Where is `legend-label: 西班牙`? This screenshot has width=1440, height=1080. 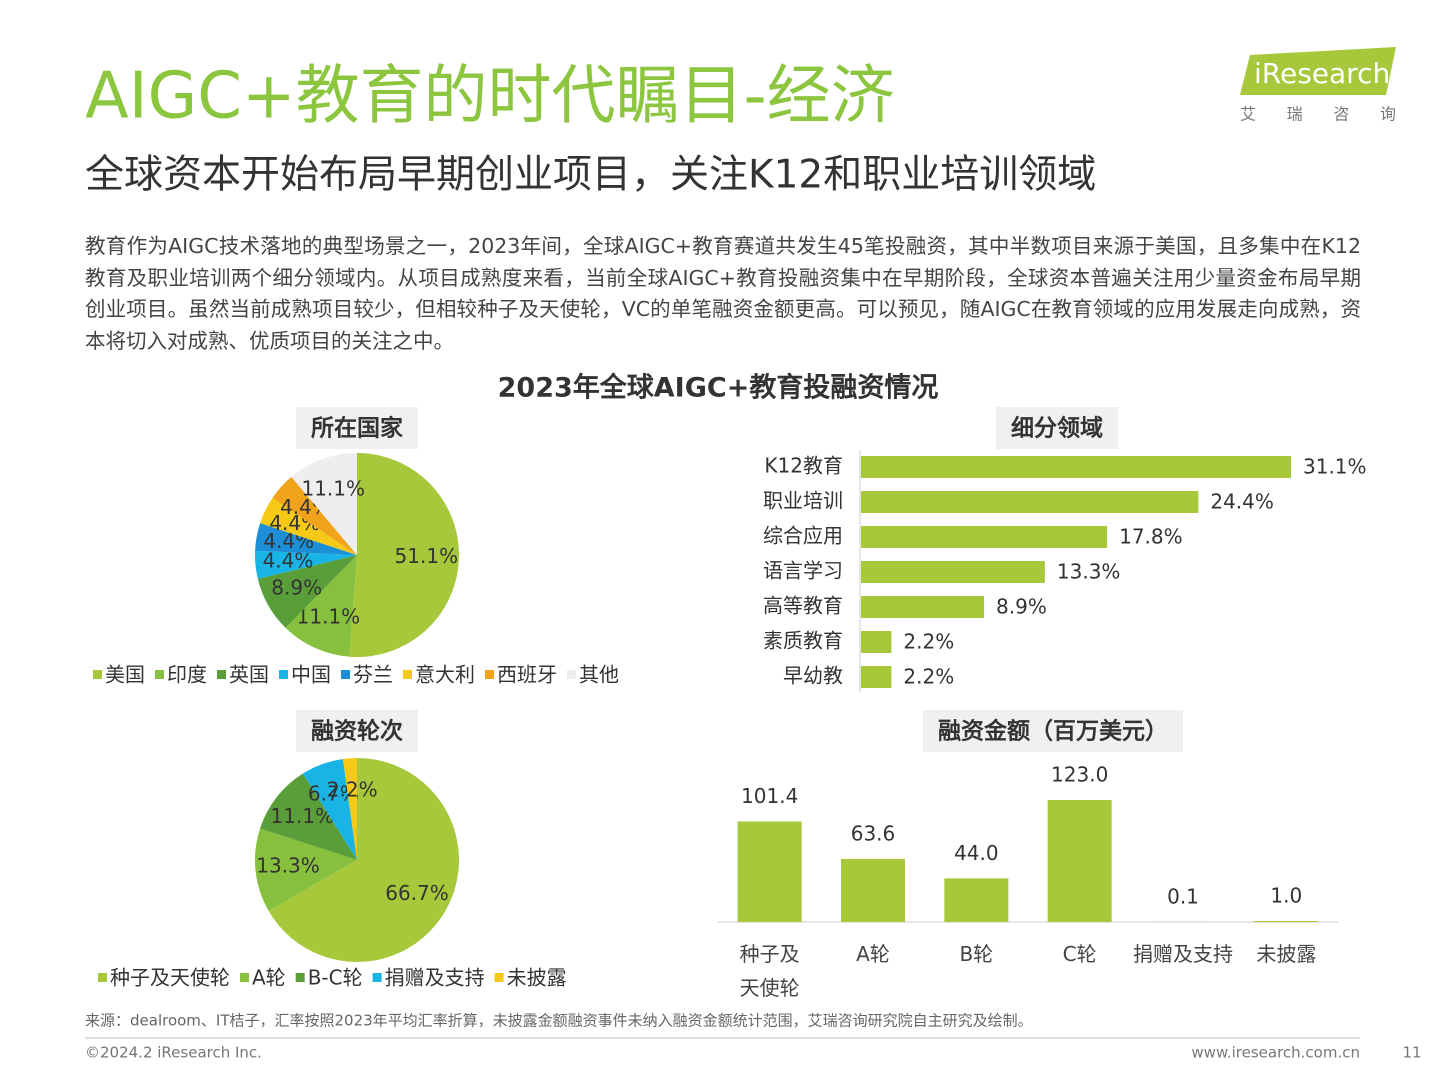
legend-label: 西班牙 is located at coordinates (527, 675).